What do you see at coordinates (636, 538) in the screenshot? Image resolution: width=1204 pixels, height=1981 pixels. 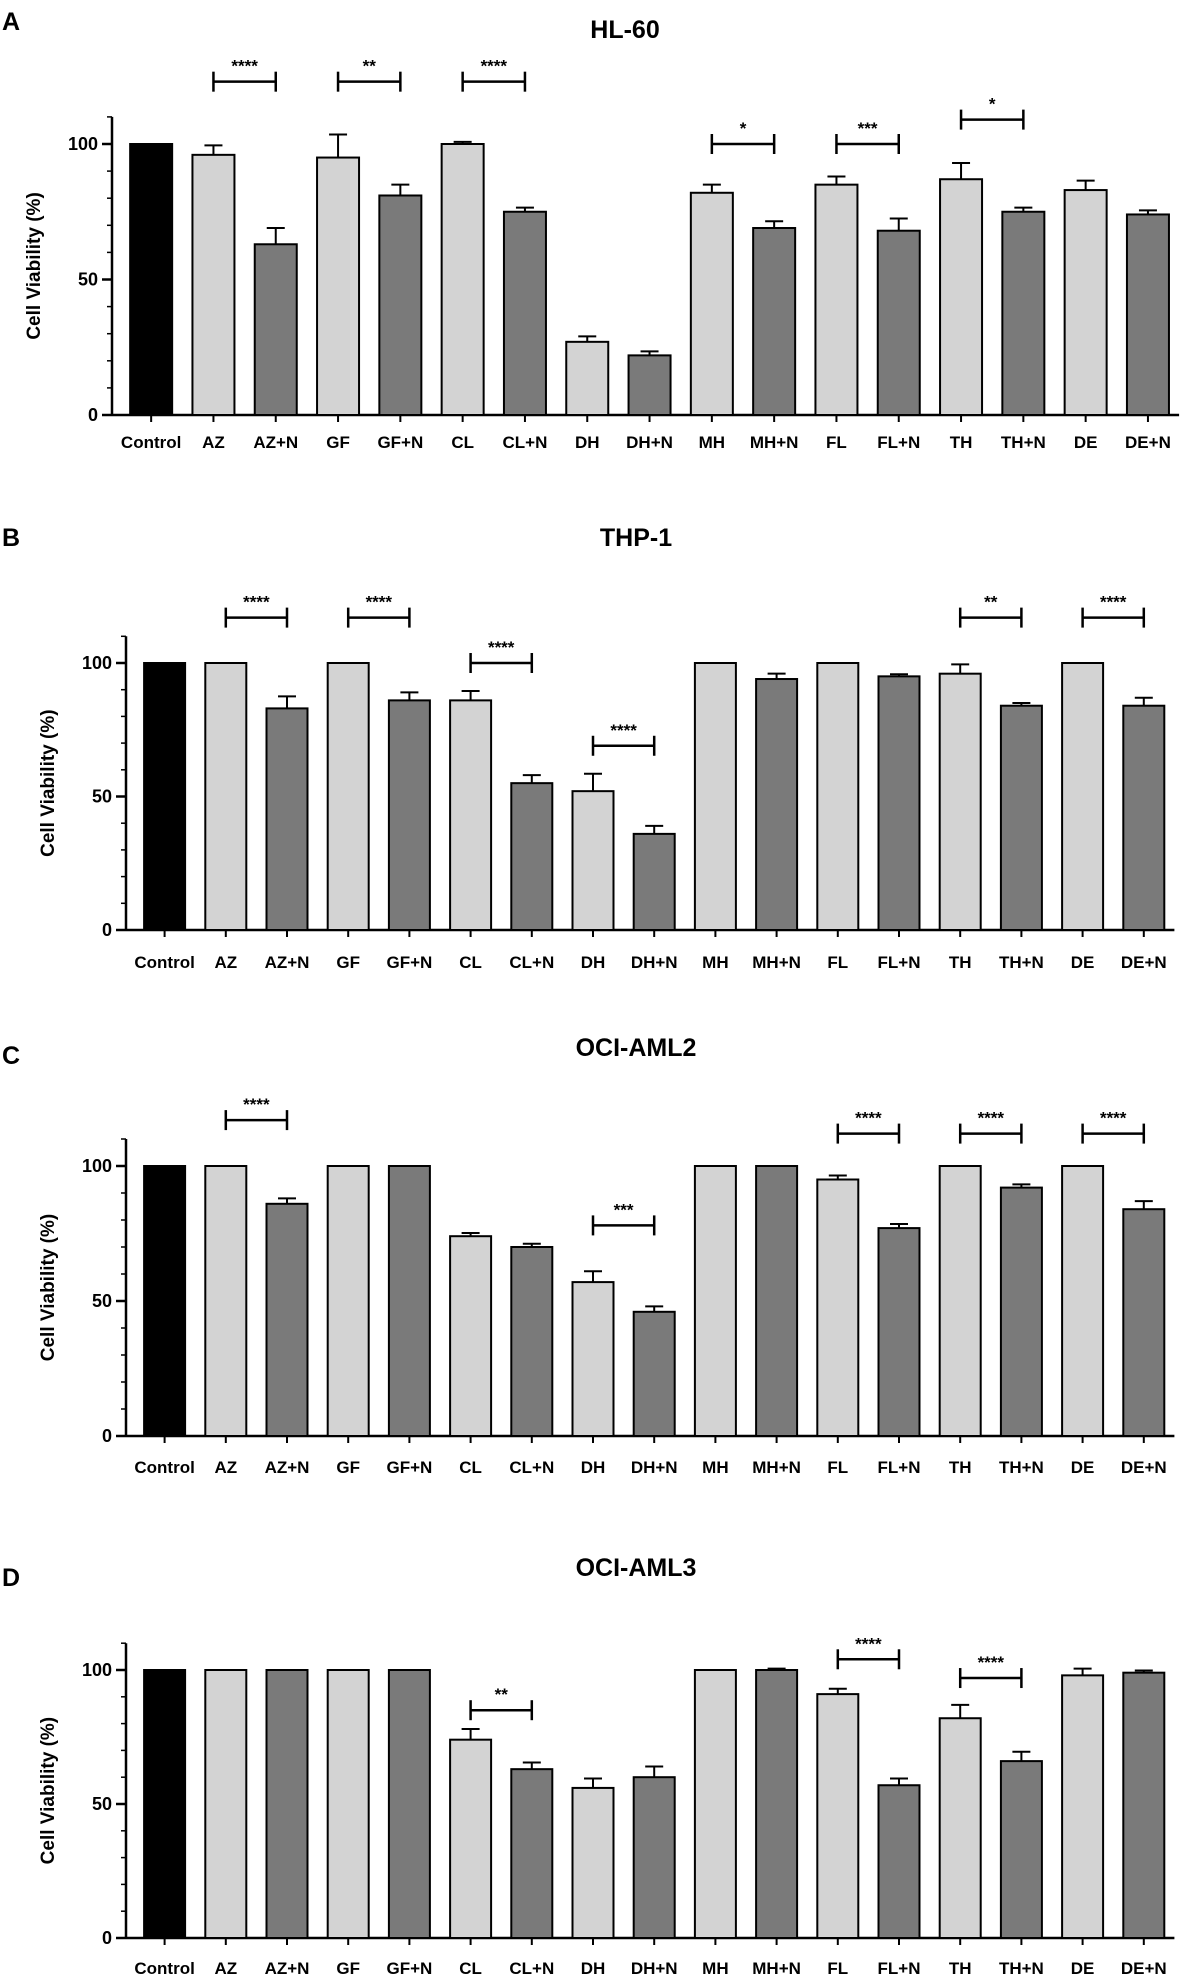 I see `chart-title: THP-1` at bounding box center [636, 538].